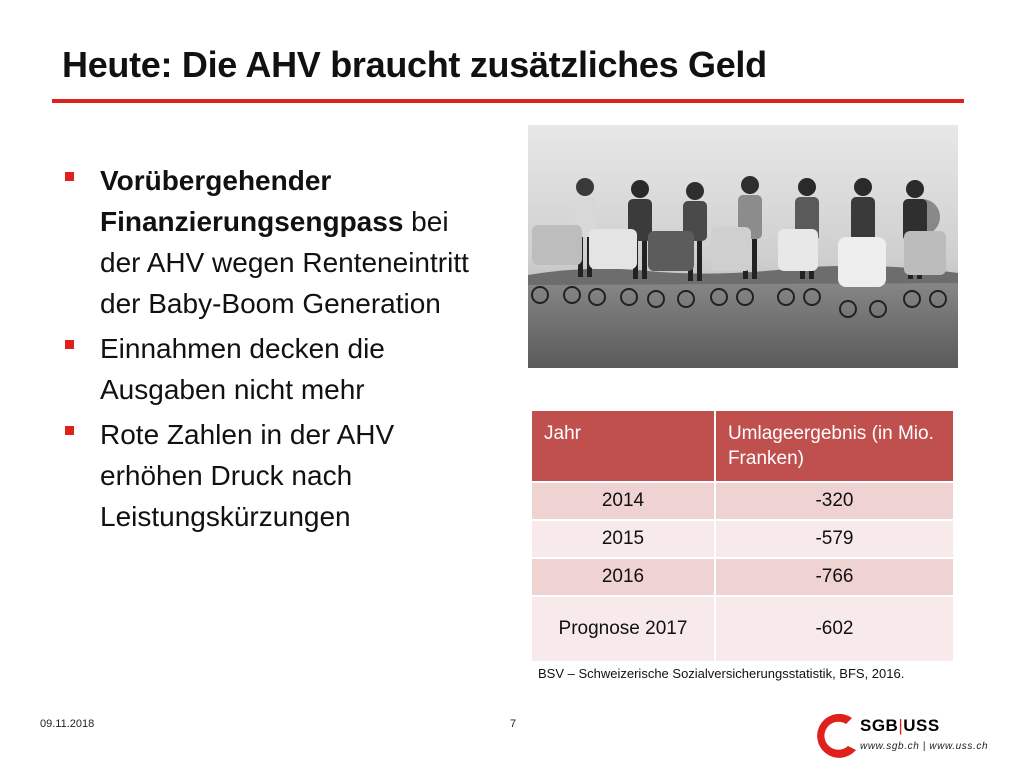 This screenshot has height=768, width=1024. I want to click on value-cell: -320, so click(834, 501).